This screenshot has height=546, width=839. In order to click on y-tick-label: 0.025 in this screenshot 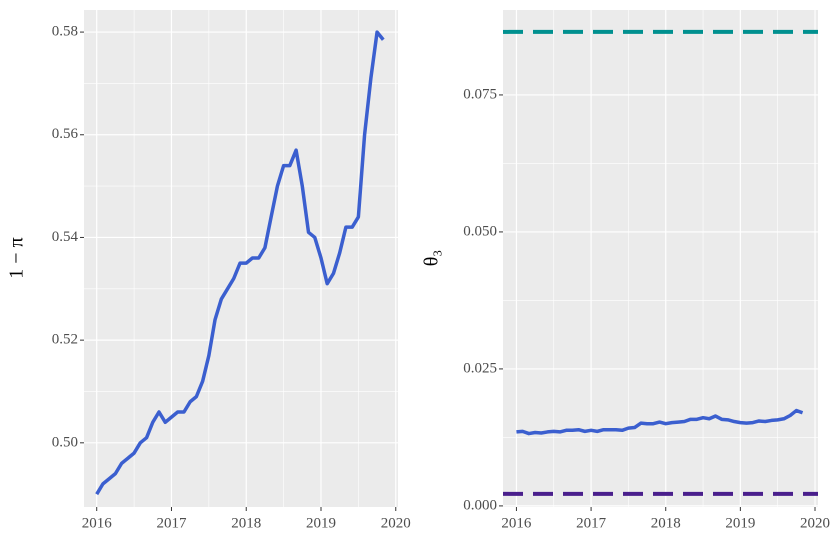, I will do `click(480, 368)`.